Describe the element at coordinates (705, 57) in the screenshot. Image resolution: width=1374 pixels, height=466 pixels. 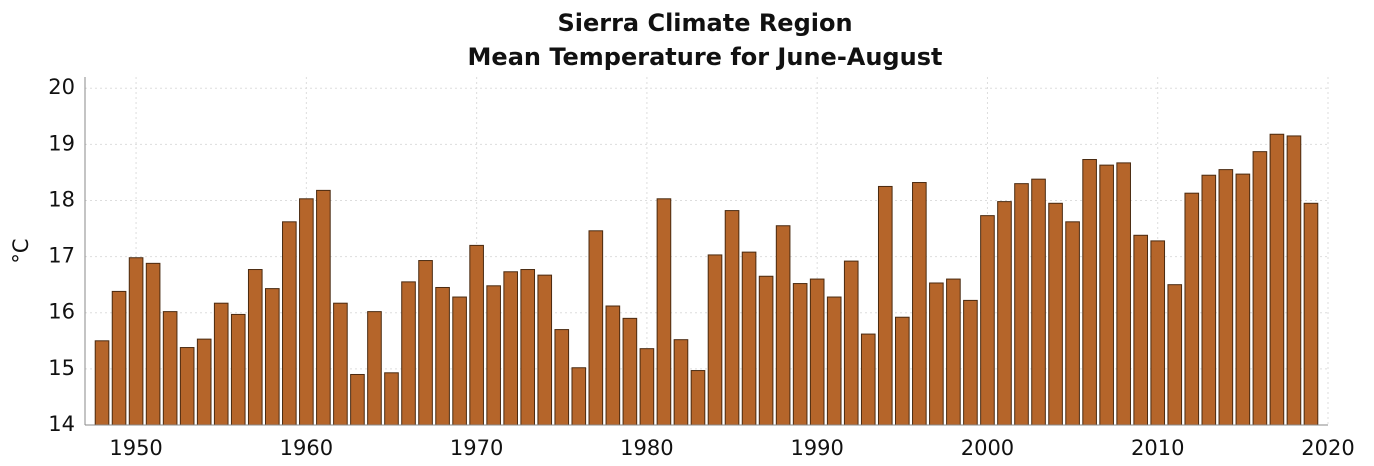
I see `chart-title: Mean Temperature for June-August` at that location.